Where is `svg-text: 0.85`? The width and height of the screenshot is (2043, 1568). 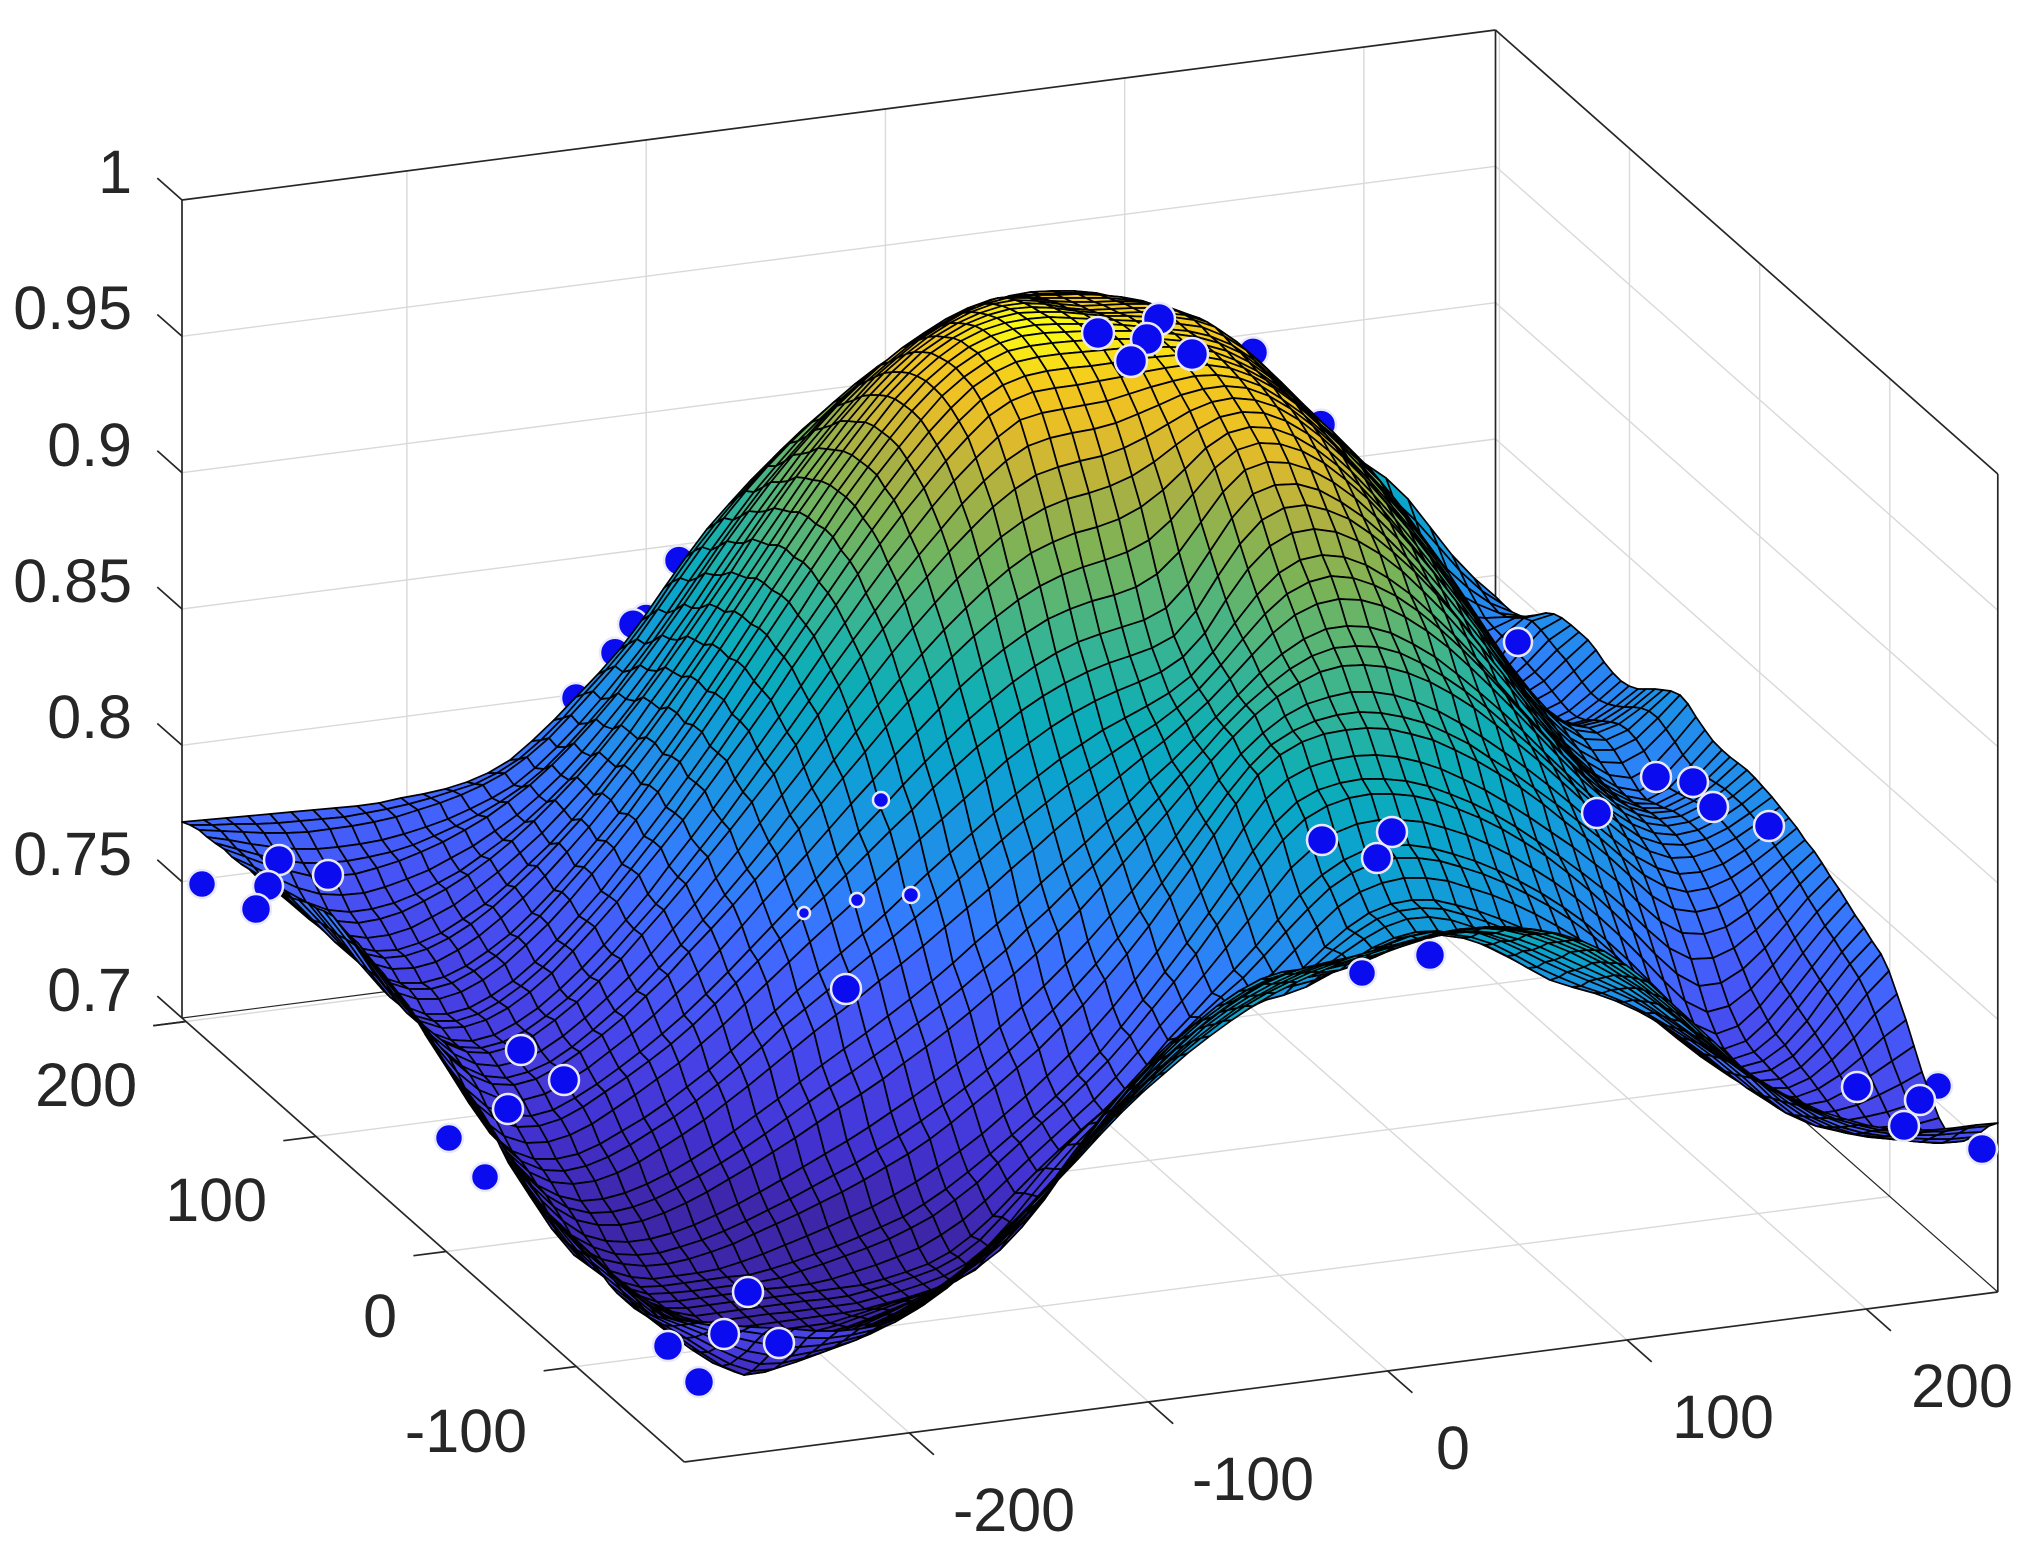
svg-text: 0.85 is located at coordinates (72, 581).